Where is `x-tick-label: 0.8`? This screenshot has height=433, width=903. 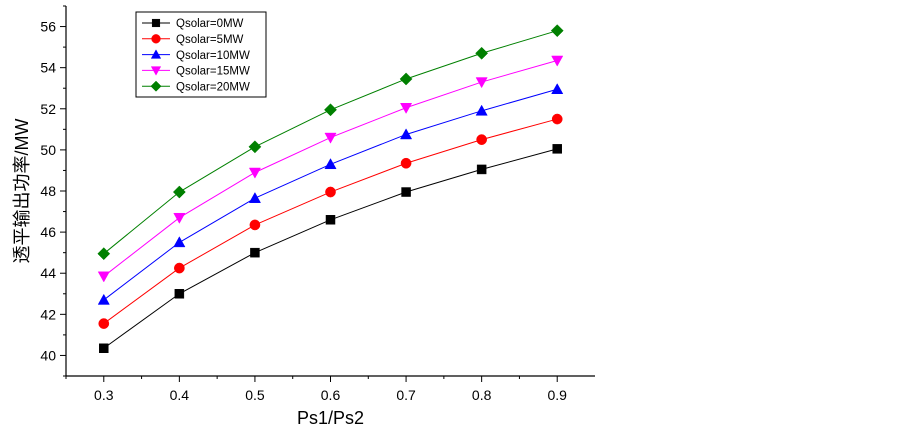
x-tick-label: 0.8 is located at coordinates (482, 395).